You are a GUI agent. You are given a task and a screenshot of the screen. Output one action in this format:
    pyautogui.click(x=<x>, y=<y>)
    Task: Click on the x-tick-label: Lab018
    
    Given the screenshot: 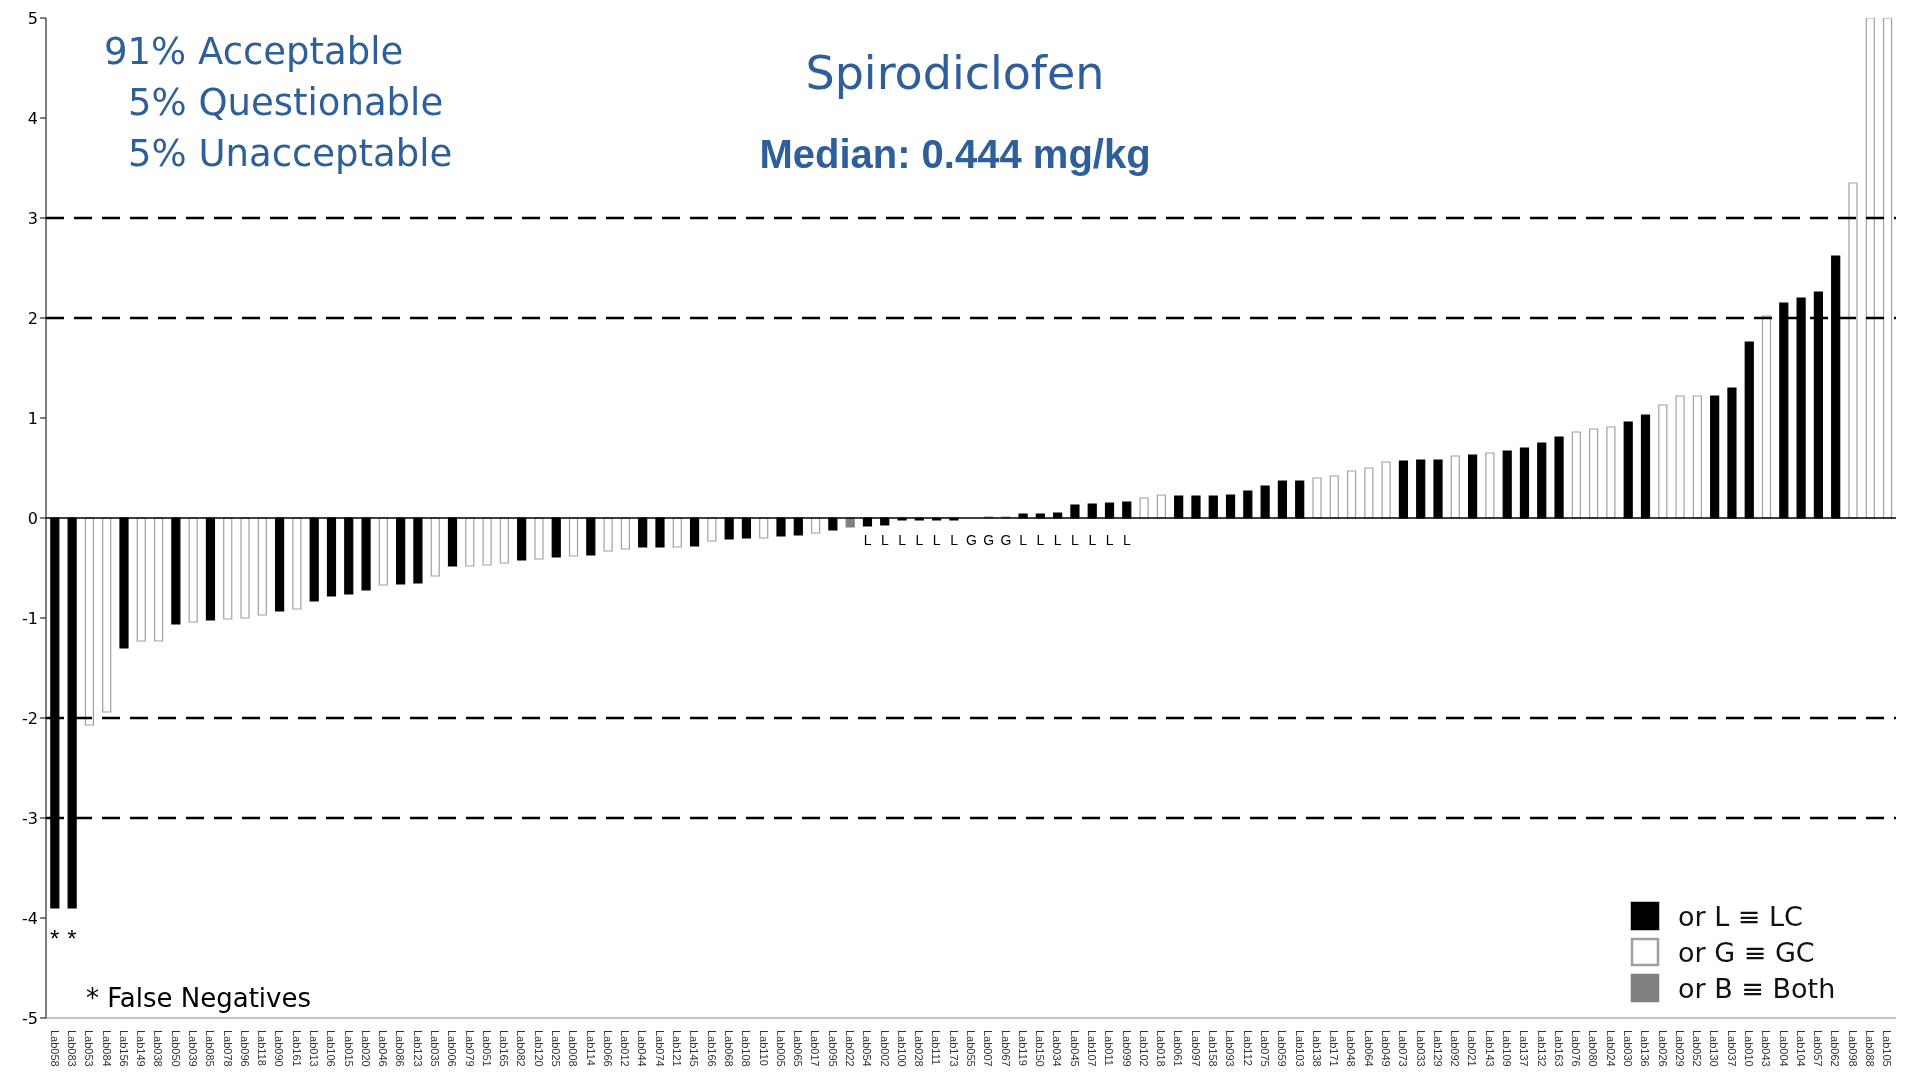 What is the action you would take?
    pyautogui.click(x=1161, y=1048)
    